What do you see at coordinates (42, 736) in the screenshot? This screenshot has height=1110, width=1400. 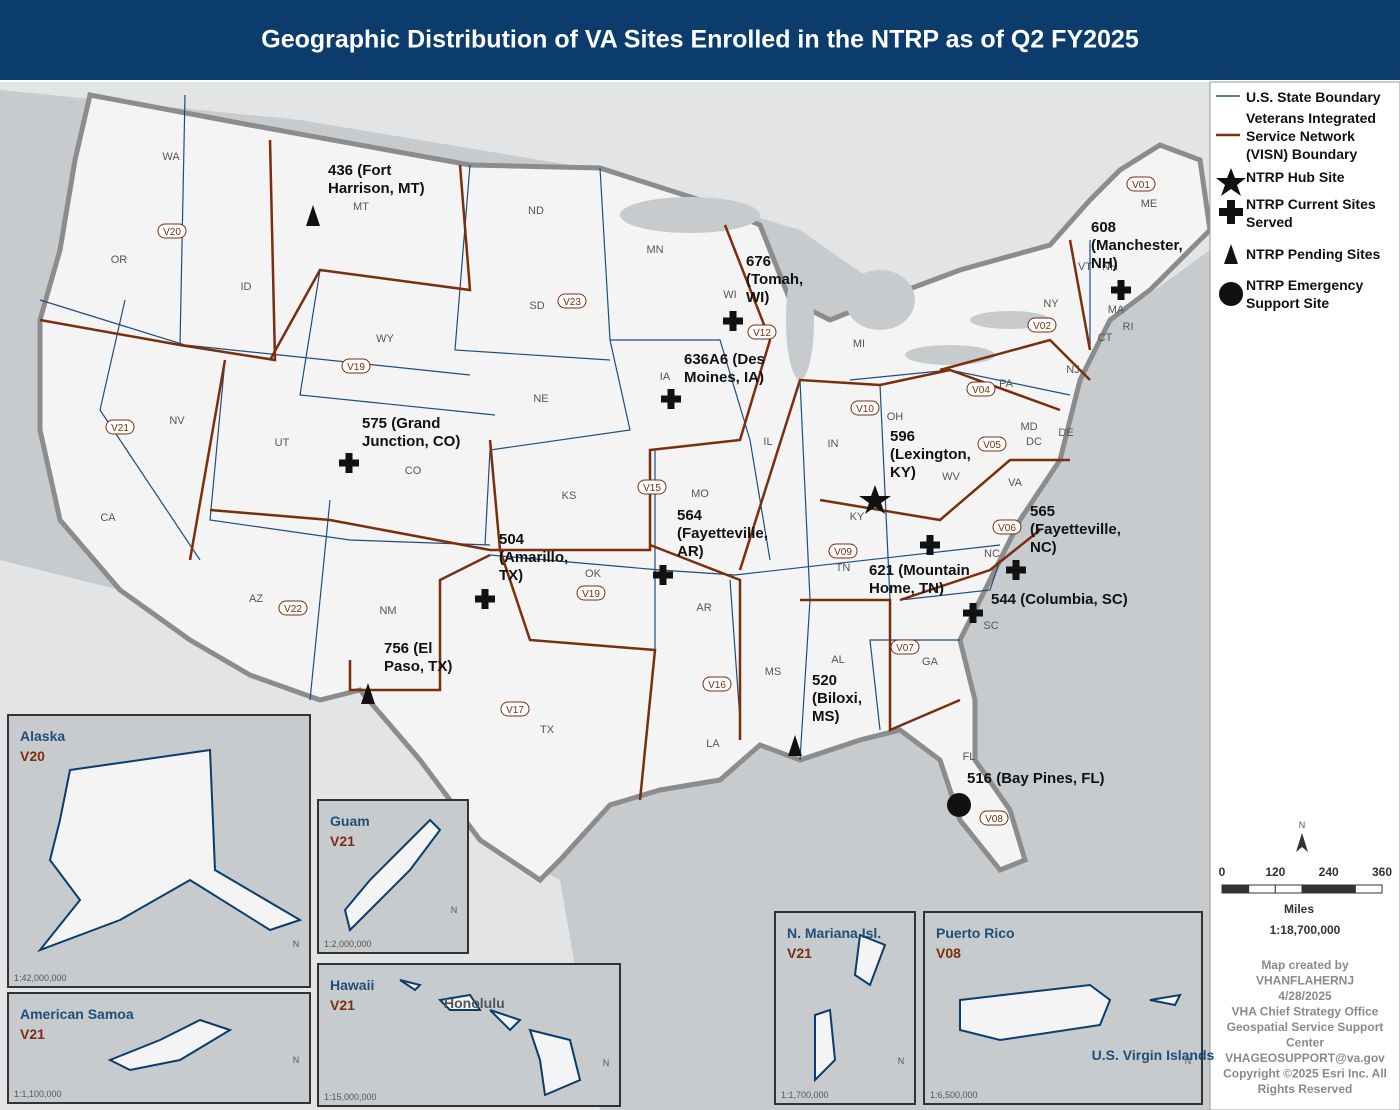 I see `inset-name: Alaska` at bounding box center [42, 736].